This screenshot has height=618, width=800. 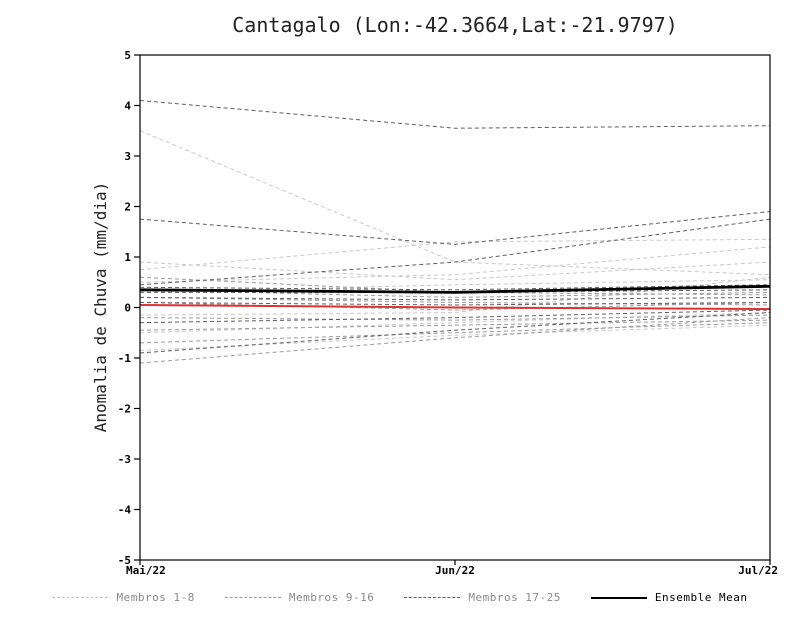 I want to click on legend-label: Membros 17-25, so click(x=514, y=597).